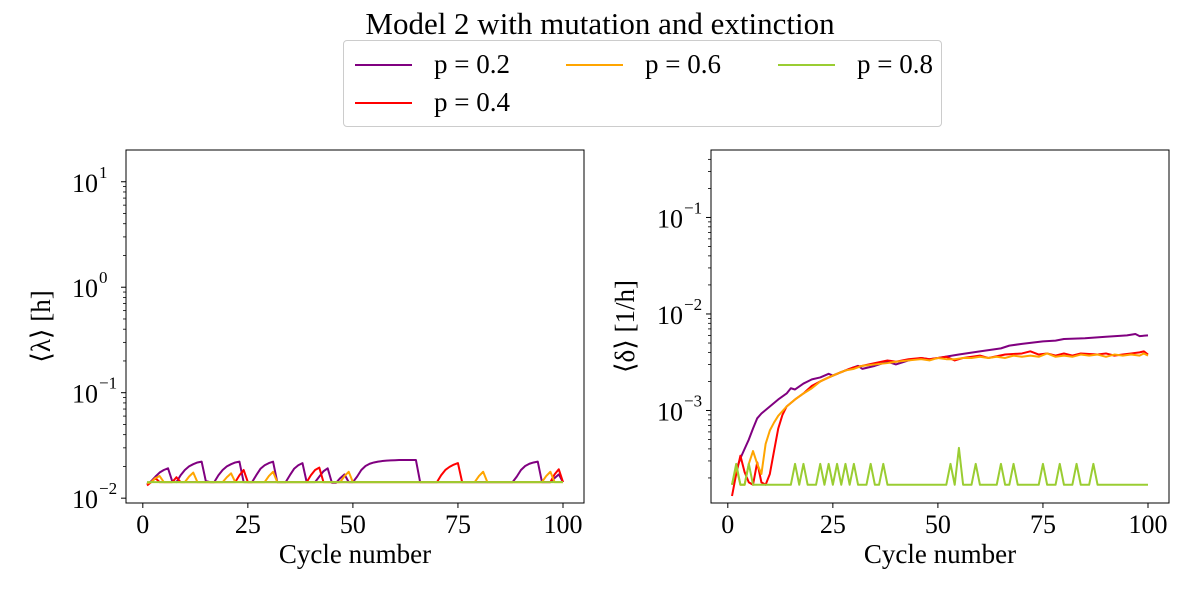  I want to click on legend-swatch-p04, so click(383, 103).